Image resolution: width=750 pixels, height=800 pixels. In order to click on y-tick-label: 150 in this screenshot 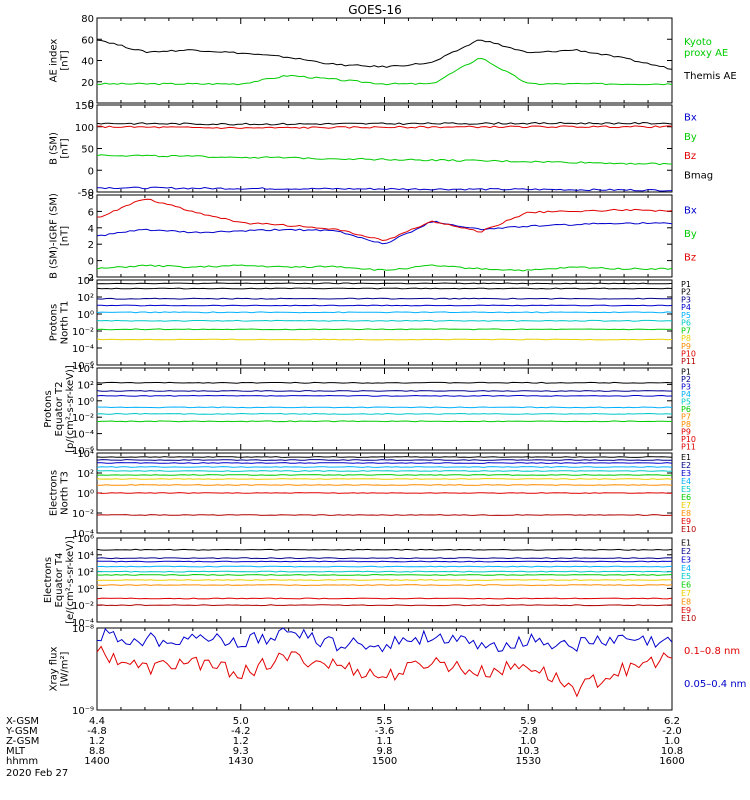, I will do `click(84, 106)`.